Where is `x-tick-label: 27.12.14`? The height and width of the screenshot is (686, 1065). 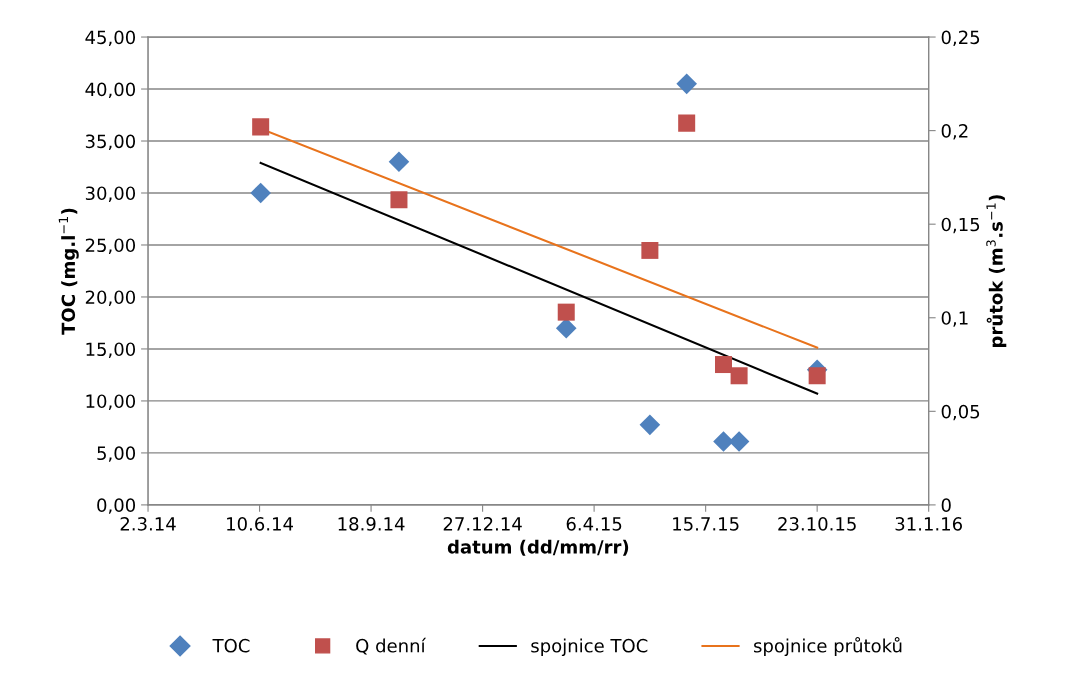 x-tick-label: 27.12.14 is located at coordinates (482, 524).